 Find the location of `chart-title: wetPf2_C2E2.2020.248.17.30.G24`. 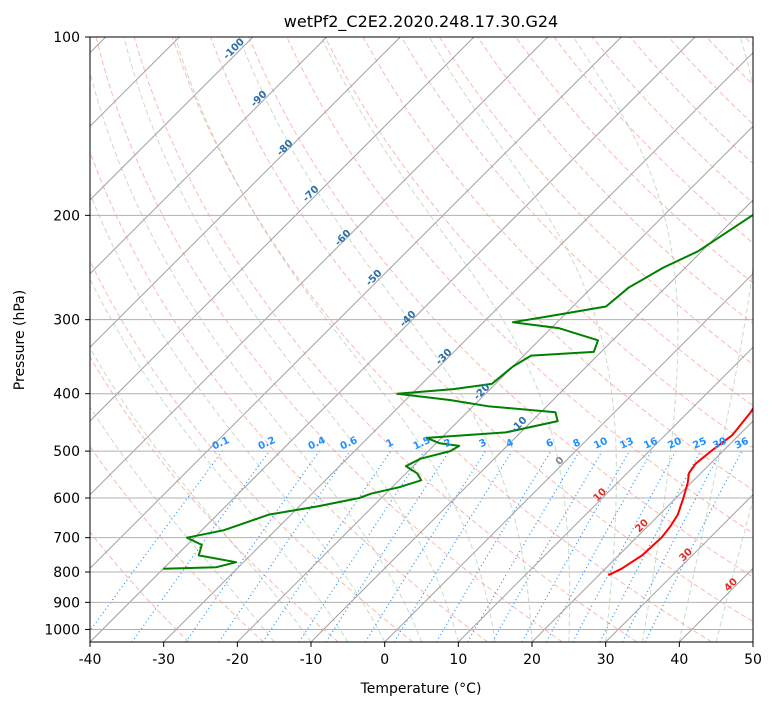

chart-title: wetPf2_C2E2.2020.248.17.30.G24 is located at coordinates (421, 22).